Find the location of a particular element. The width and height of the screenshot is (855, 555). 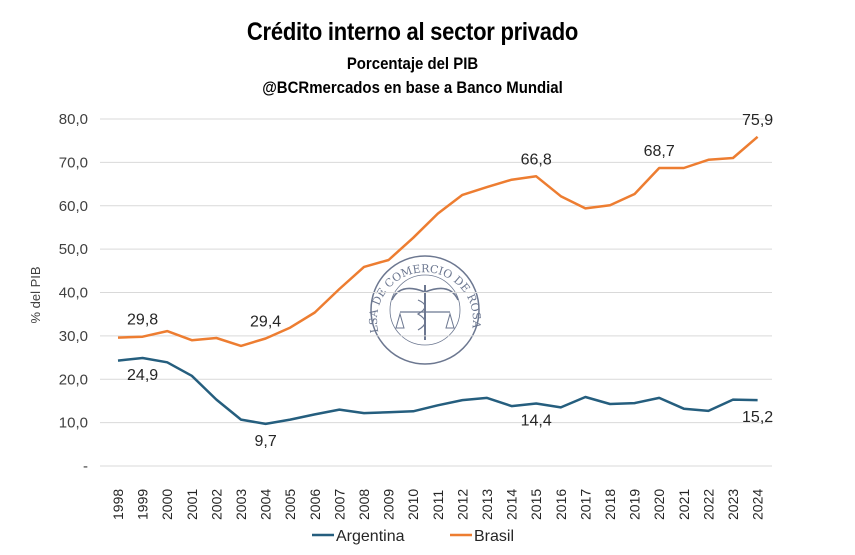

data-label: 15,2 is located at coordinates (757, 417).